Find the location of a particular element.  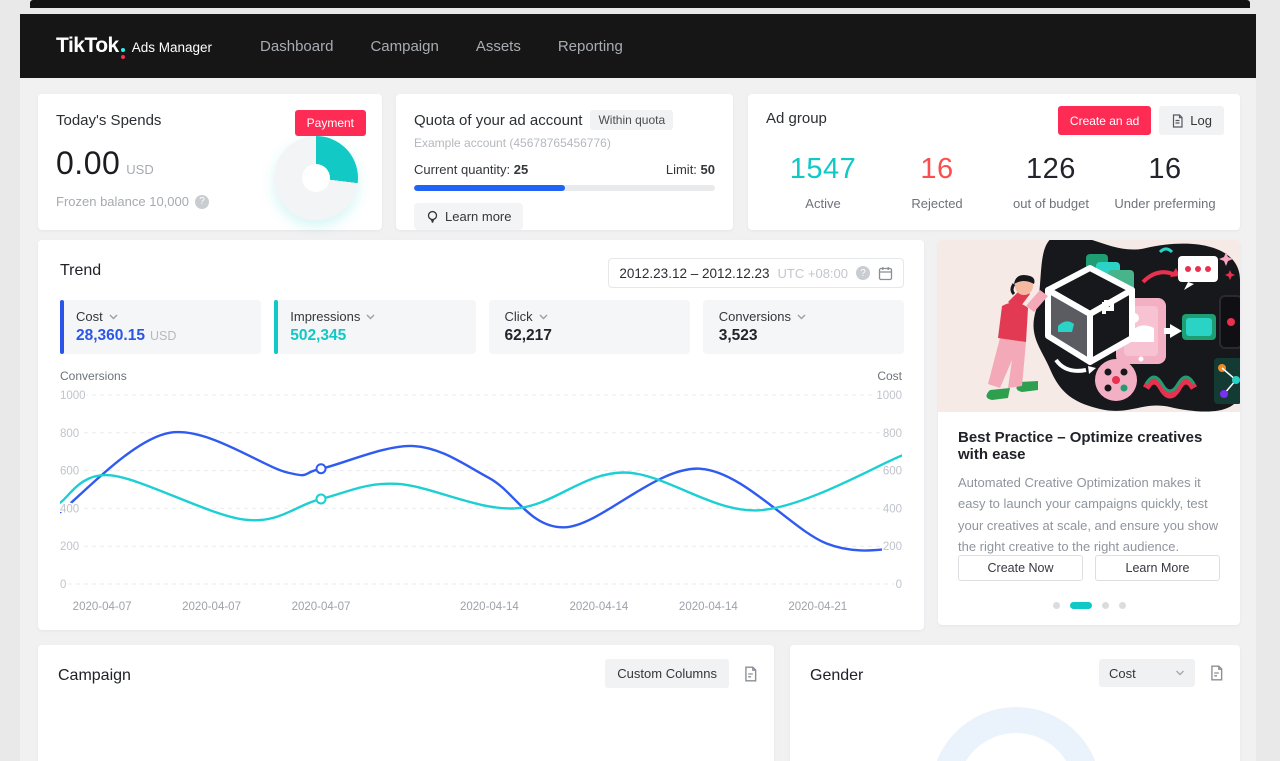

metric-impressions: Impressions 502,345 is located at coordinates (375, 327).